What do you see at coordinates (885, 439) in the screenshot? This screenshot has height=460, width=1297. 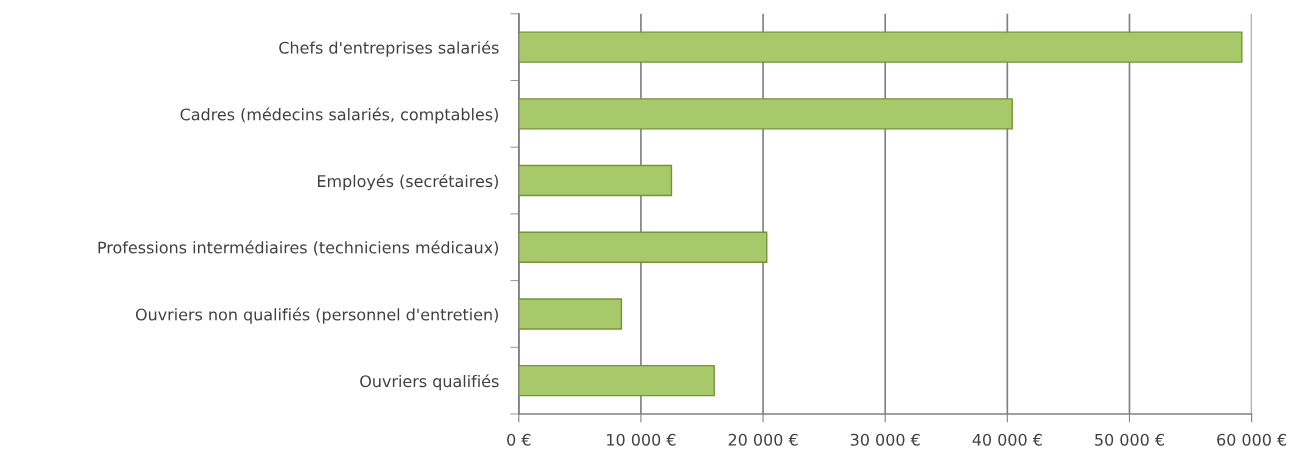 I see `x-tick-label: 30 000 €` at bounding box center [885, 439].